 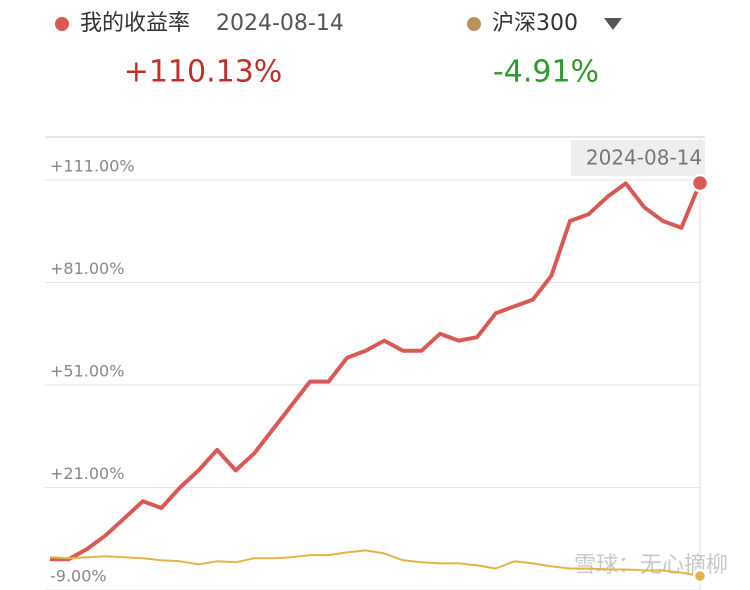 I want to click on legend-label: 我的收益率, so click(x=135, y=23).